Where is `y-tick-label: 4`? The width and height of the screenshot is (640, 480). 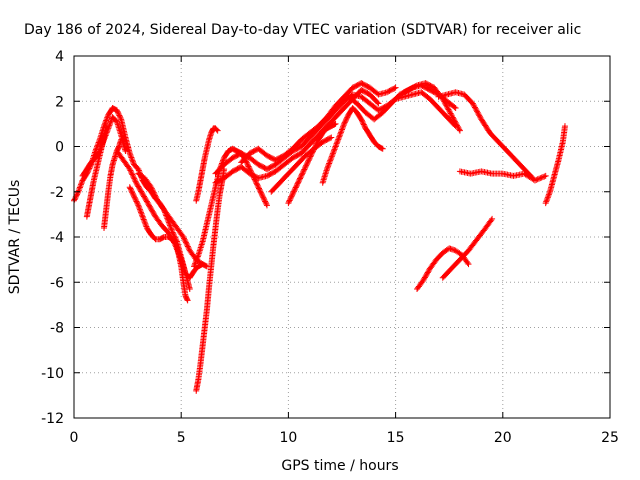 y-tick-label: 4 is located at coordinates (59, 57).